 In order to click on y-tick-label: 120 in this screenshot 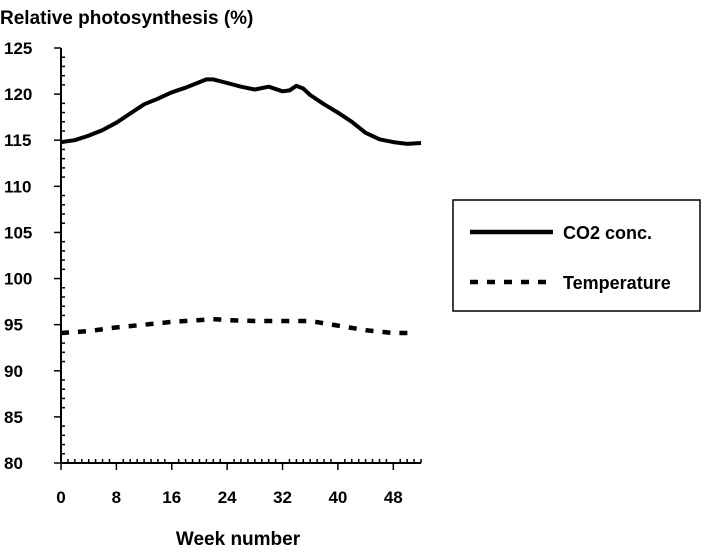, I will do `click(18, 94)`.